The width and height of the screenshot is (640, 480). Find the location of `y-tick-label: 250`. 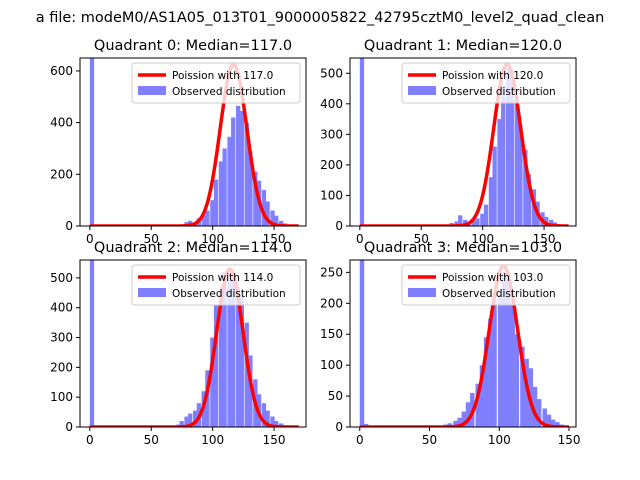

y-tick-label: 250 is located at coordinates (331, 272).